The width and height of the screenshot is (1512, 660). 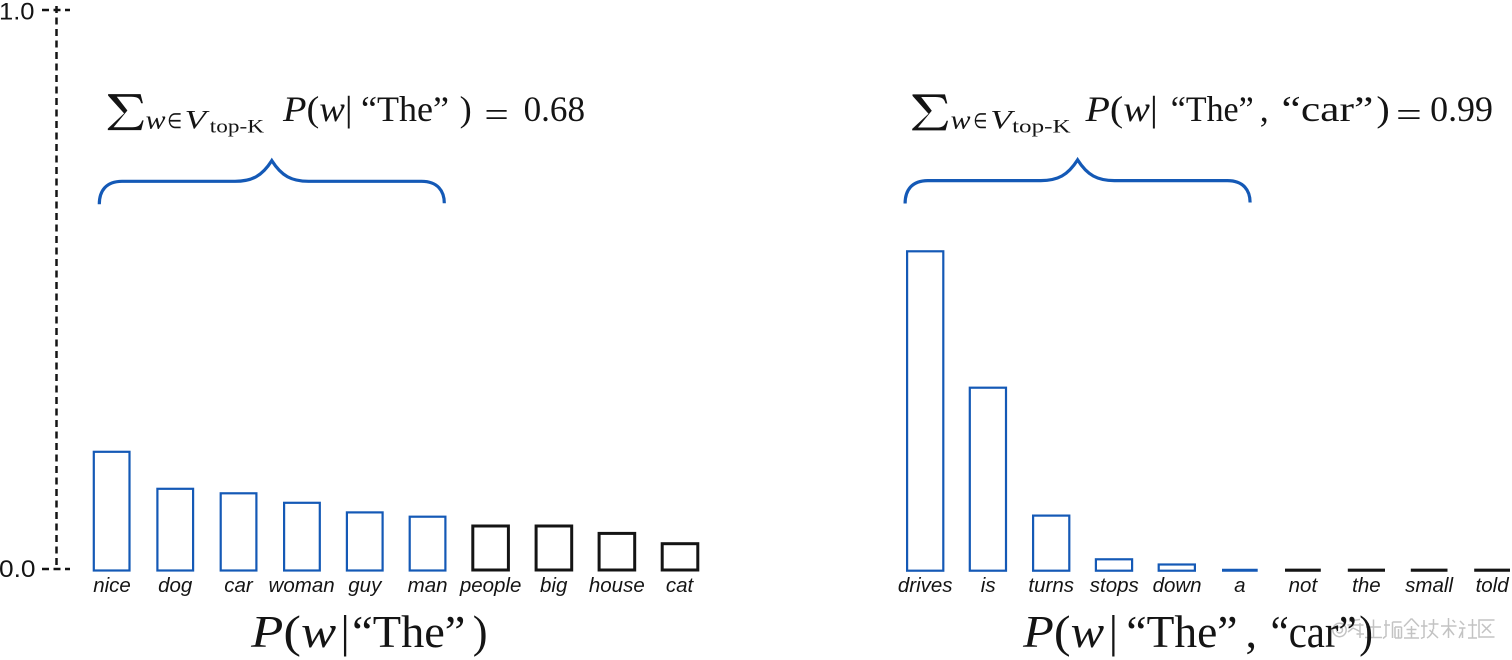 What do you see at coordinates (617, 585) in the screenshot?
I see `svg-text: house` at bounding box center [617, 585].